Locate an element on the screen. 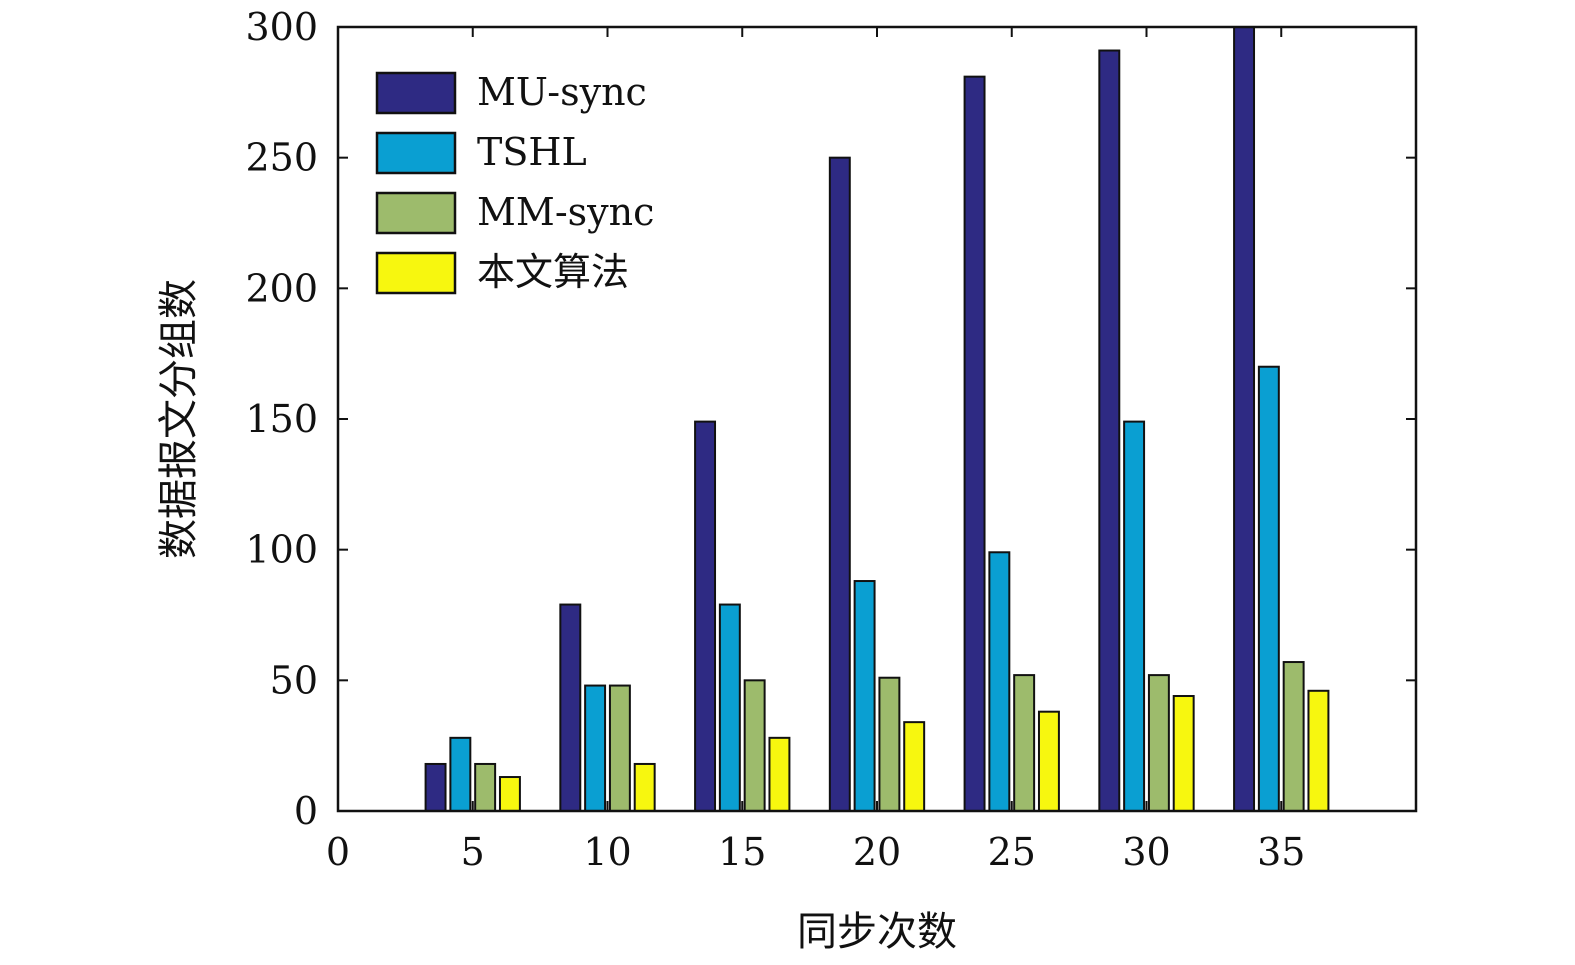  x-tick-label-30: 30 is located at coordinates (1146, 852).